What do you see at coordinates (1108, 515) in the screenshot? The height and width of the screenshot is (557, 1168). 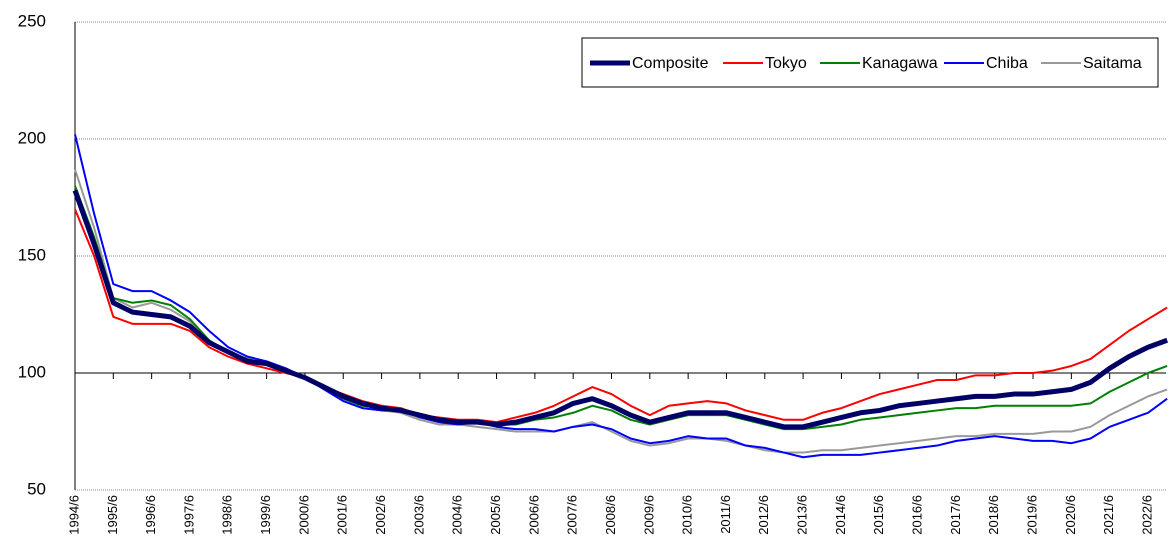 I see `x-tick-label: 2021/6` at bounding box center [1108, 515].